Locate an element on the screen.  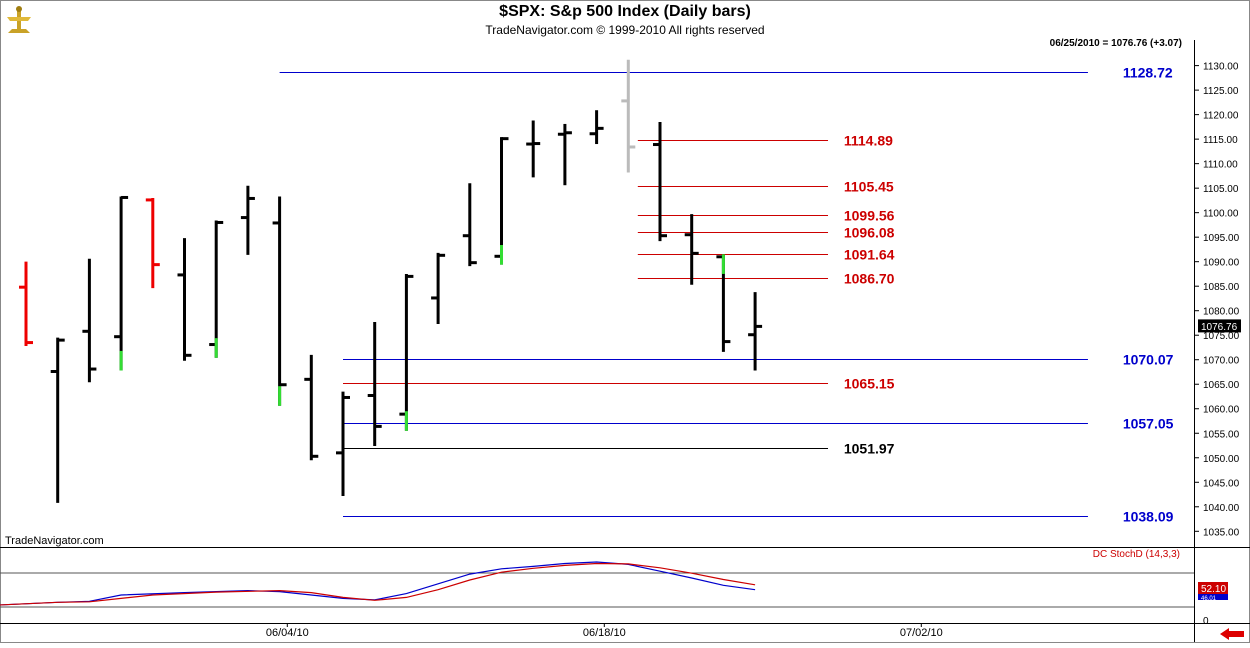
stoch-axis-label: 0 is located at coordinates (1206, 621).